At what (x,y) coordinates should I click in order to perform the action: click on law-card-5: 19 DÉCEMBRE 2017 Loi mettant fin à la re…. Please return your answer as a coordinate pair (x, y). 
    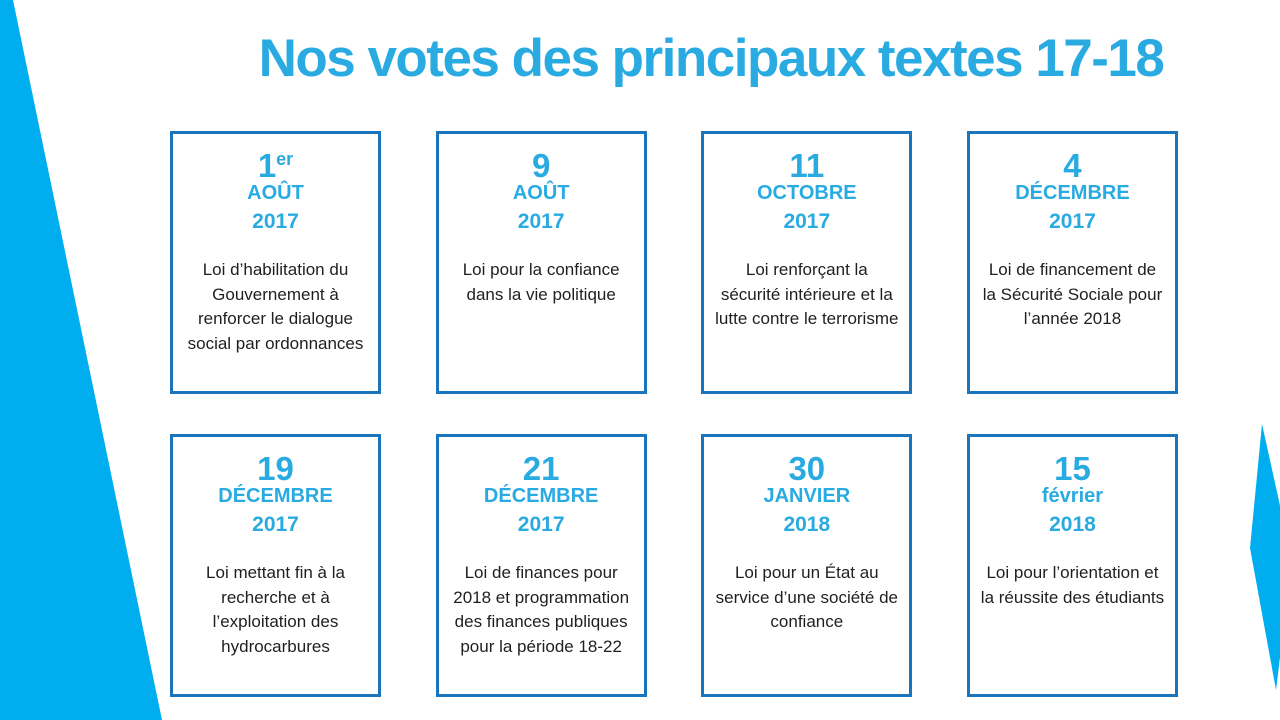
    Looking at the image, I should click on (275, 565).